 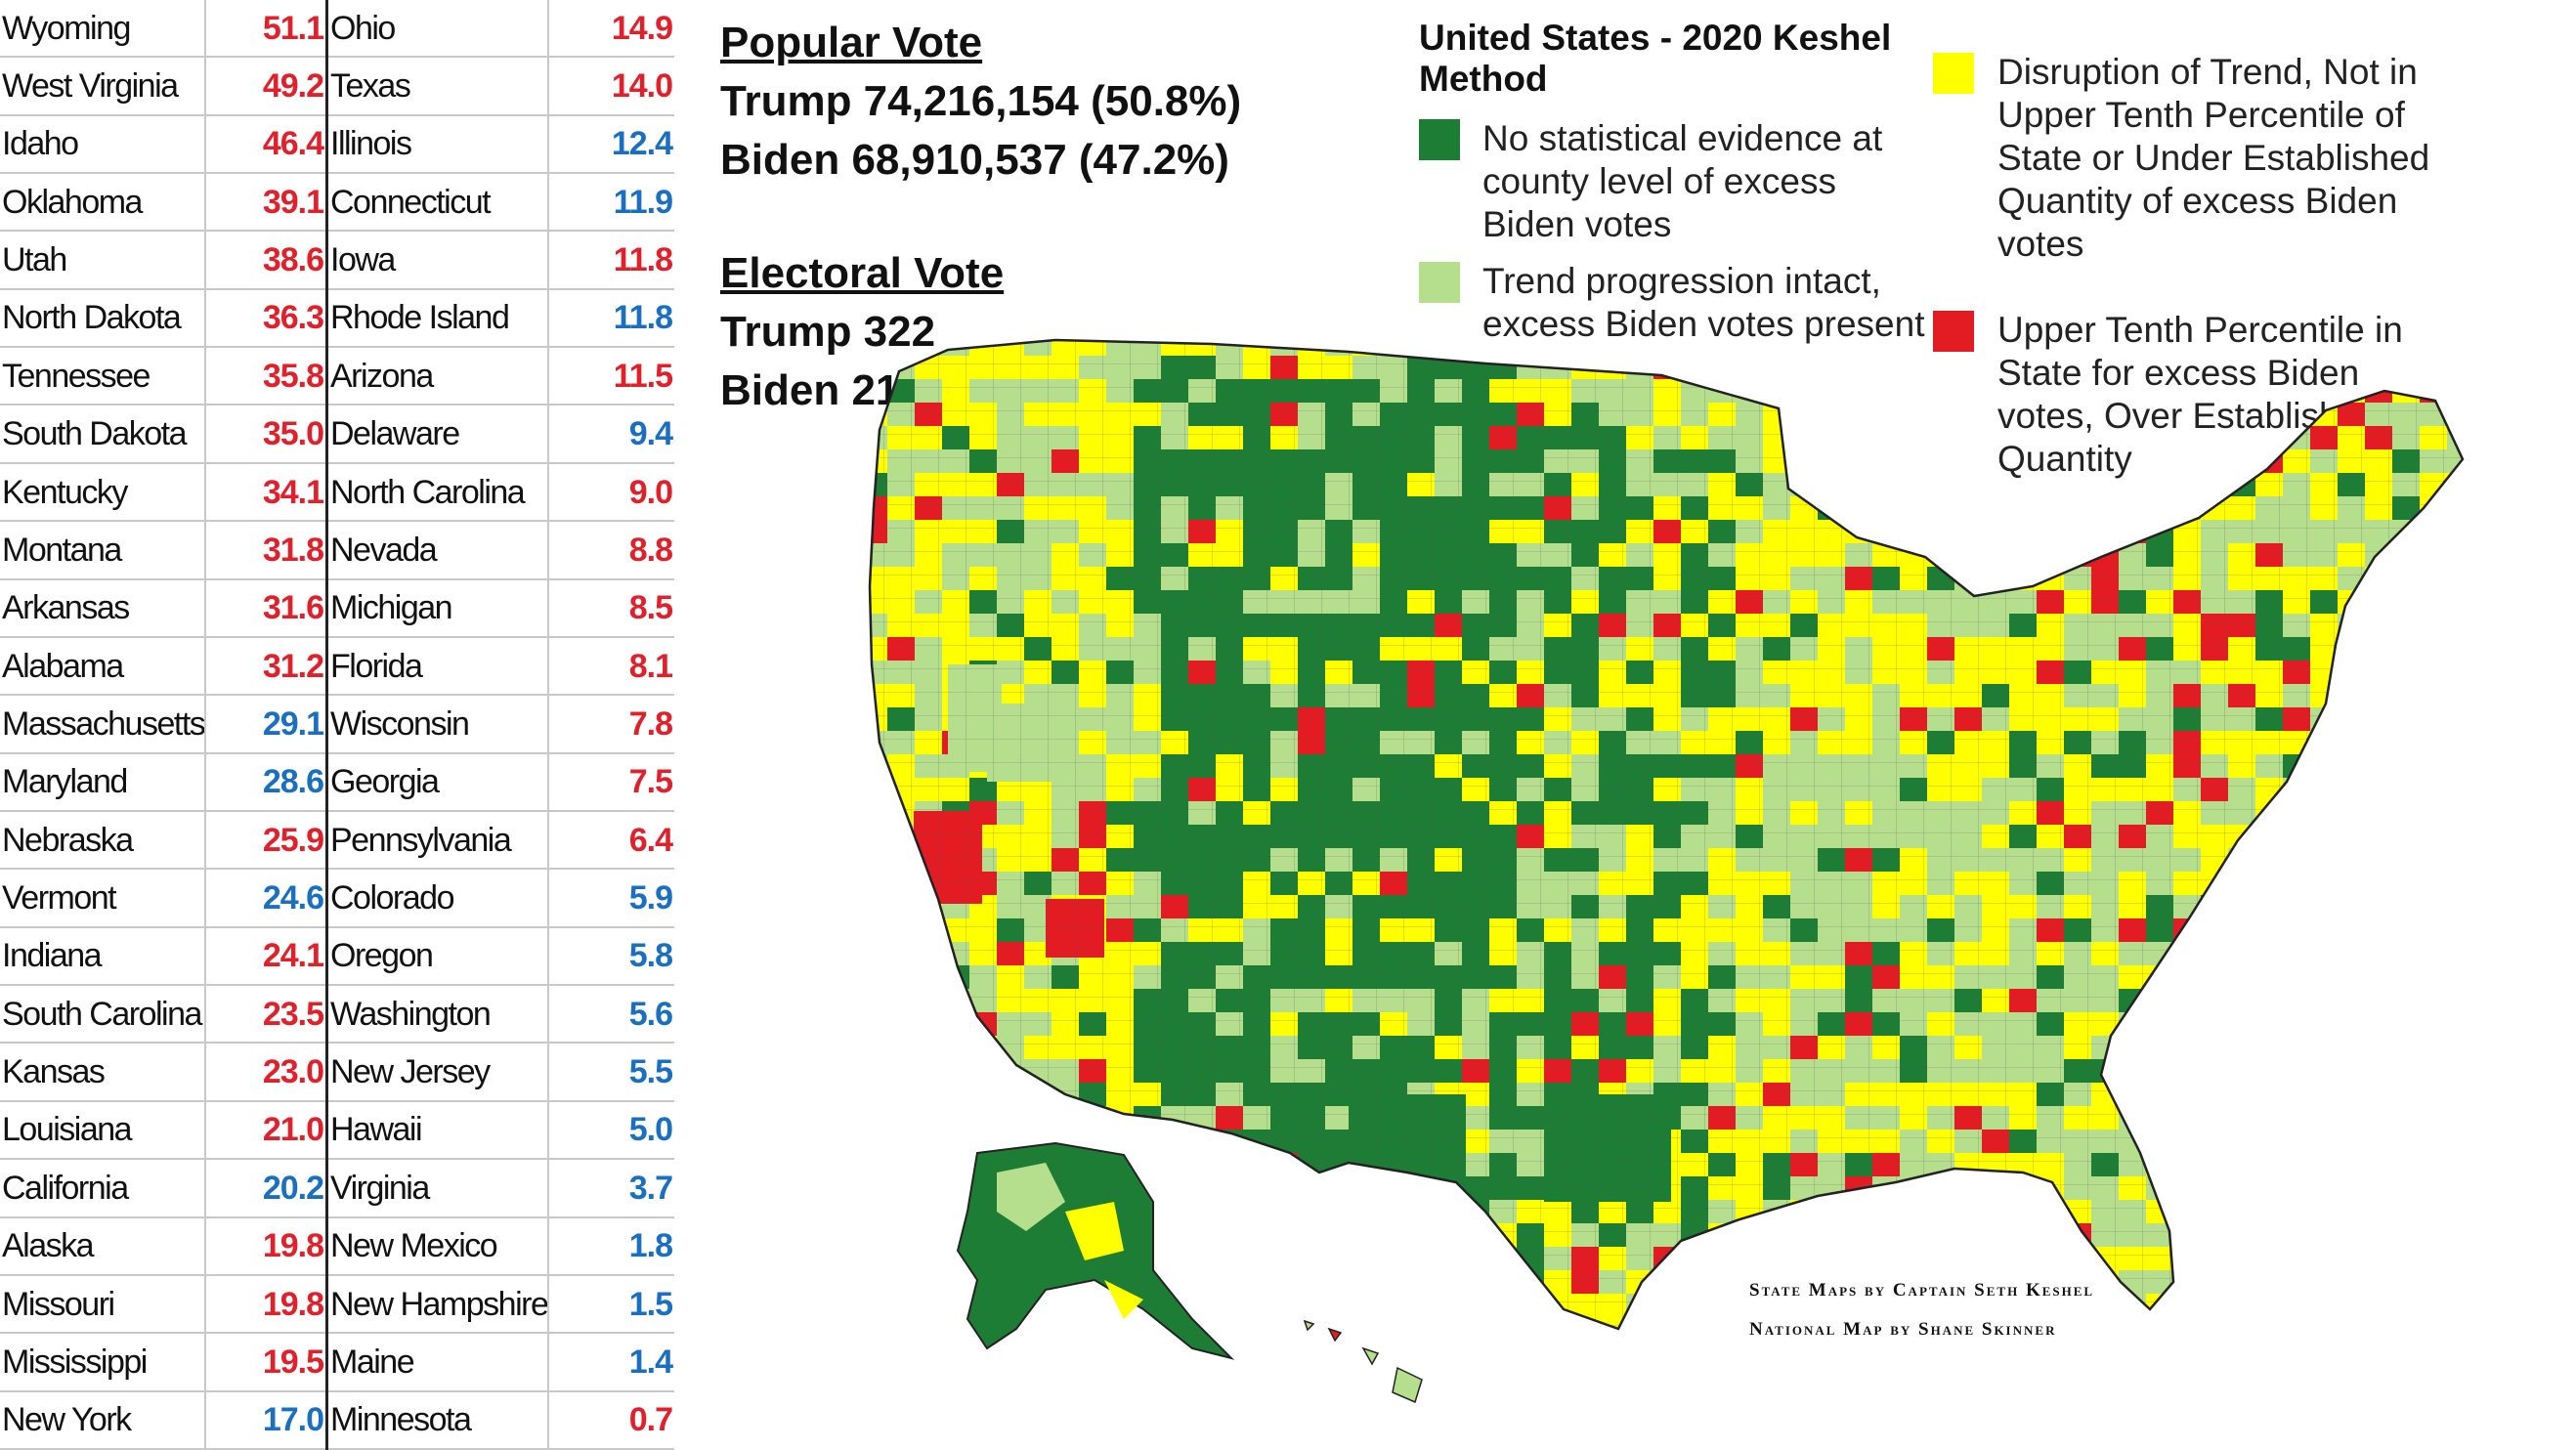 What do you see at coordinates (1439, 282) in the screenshot?
I see `legend-swatch-light-green` at bounding box center [1439, 282].